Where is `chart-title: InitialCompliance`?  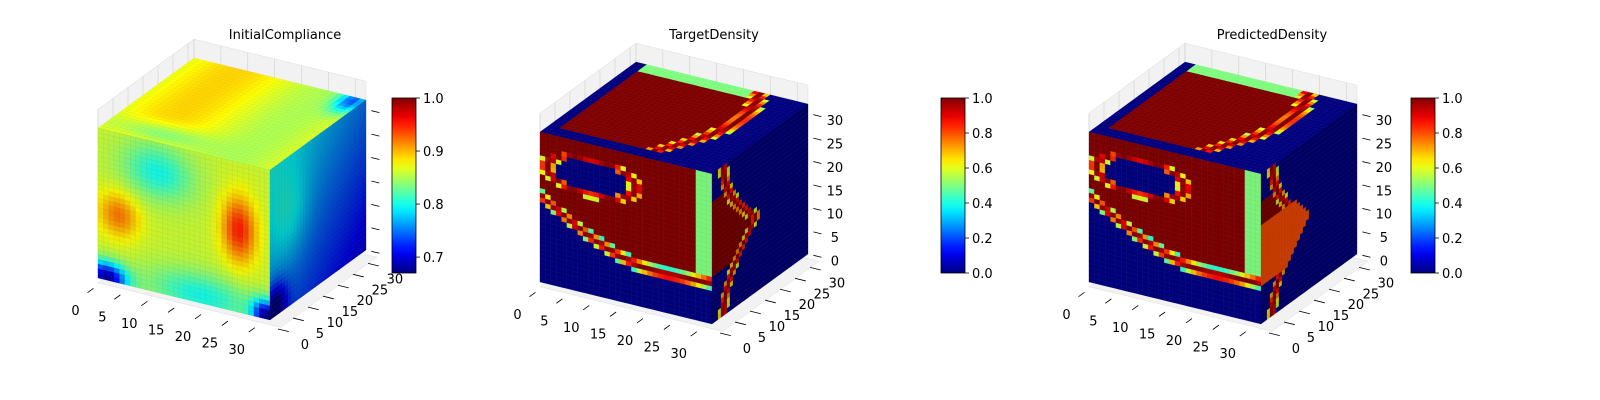
chart-title: InitialCompliance is located at coordinates (285, 35).